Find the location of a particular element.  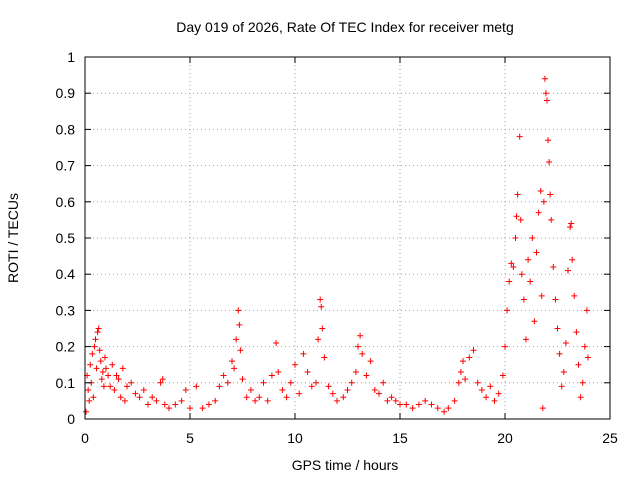

y-tick-label: 0.6 is located at coordinates (66, 202).